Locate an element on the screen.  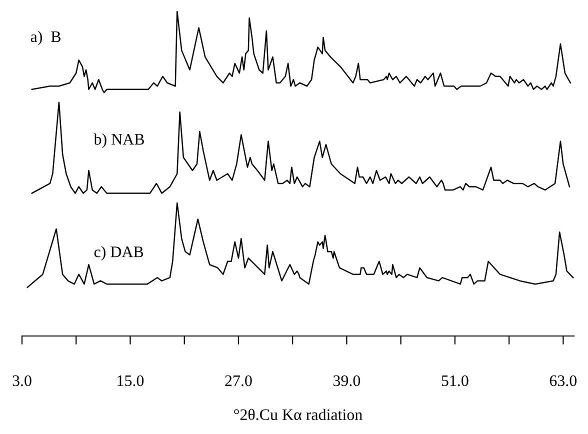
x-tick-label: 39.0 is located at coordinates (346, 380).